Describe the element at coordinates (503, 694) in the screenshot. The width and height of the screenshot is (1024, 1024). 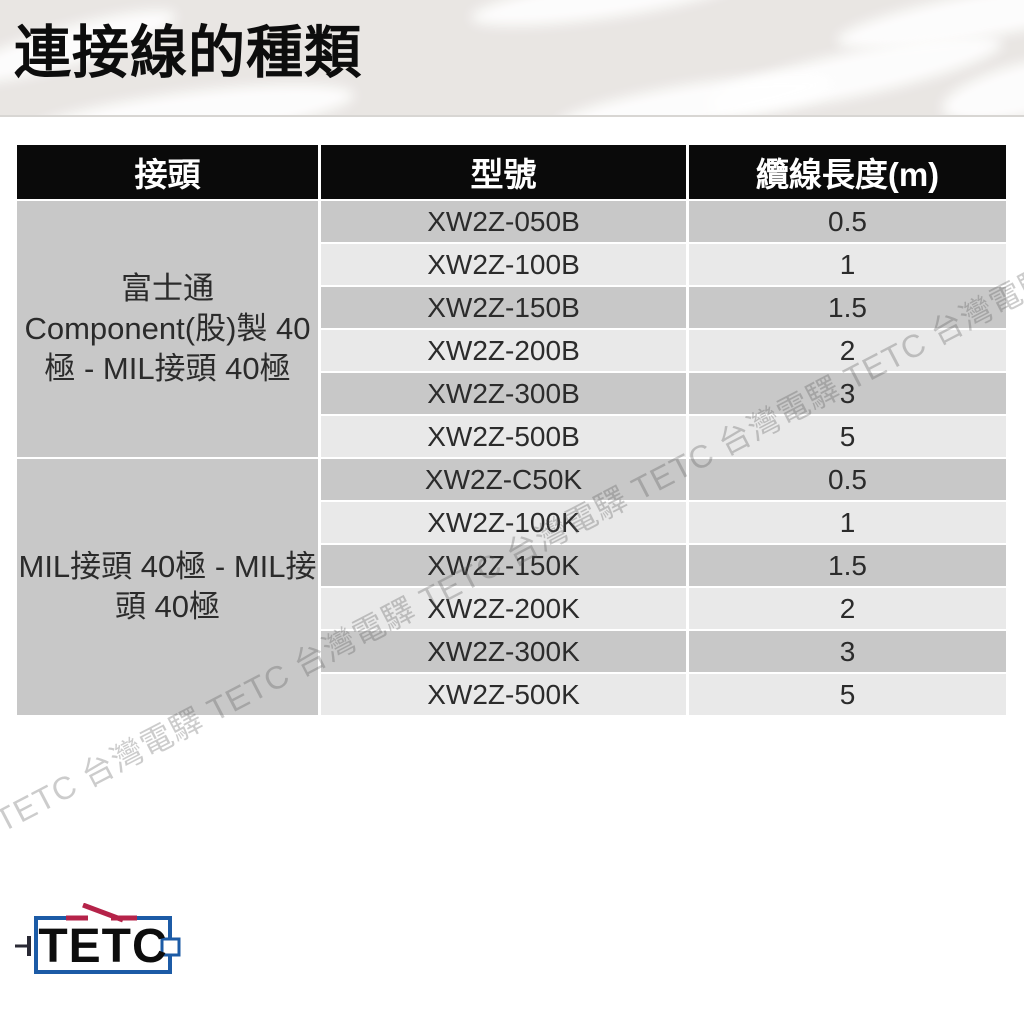
I see `model-cell: XW2Z-500K` at that location.